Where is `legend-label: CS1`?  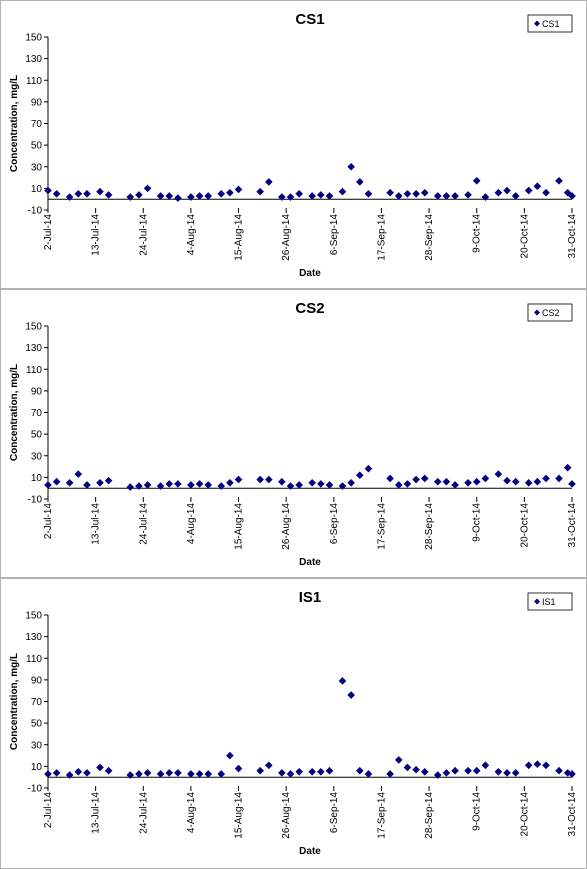 legend-label: CS1 is located at coordinates (551, 24).